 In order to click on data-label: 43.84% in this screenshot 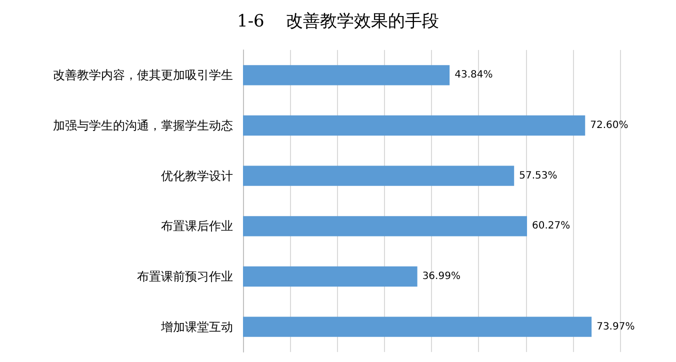, I will do `click(473, 75)`.